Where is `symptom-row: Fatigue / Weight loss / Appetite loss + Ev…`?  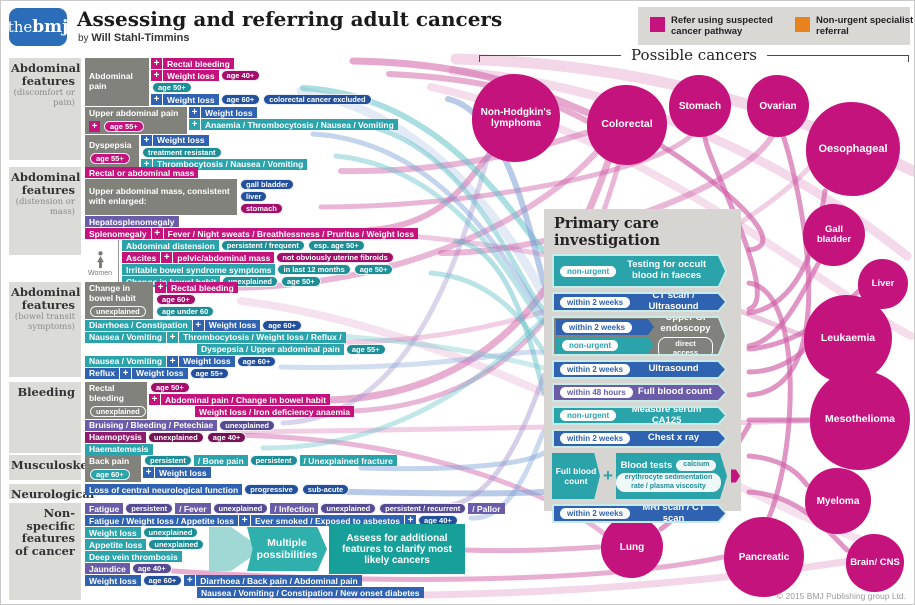
symptom-row: Fatigue / Weight loss / Appetite loss + Ev… is located at coordinates (320, 520).